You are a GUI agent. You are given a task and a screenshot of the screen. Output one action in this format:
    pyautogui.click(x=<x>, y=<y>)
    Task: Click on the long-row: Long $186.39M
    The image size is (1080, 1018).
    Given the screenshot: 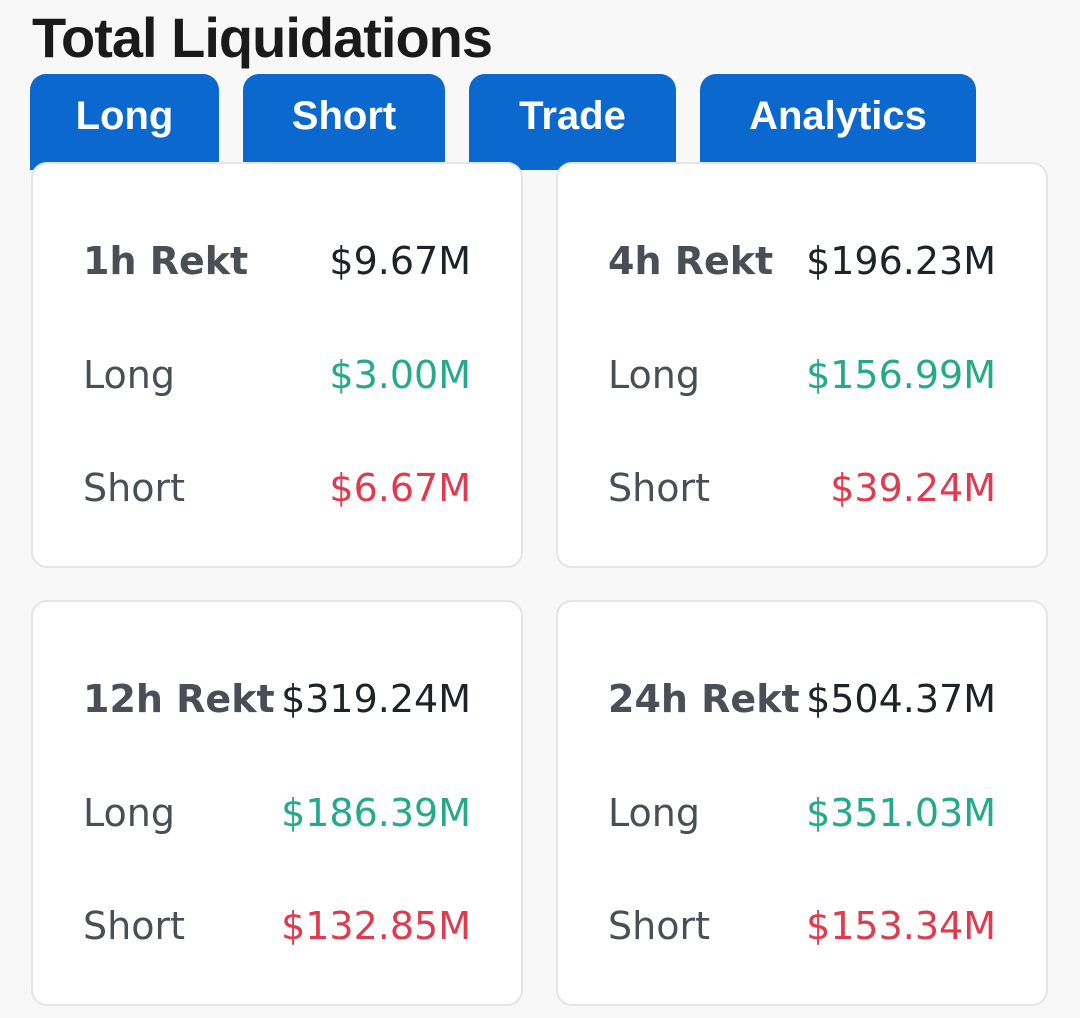 What is the action you would take?
    pyautogui.click(x=277, y=813)
    